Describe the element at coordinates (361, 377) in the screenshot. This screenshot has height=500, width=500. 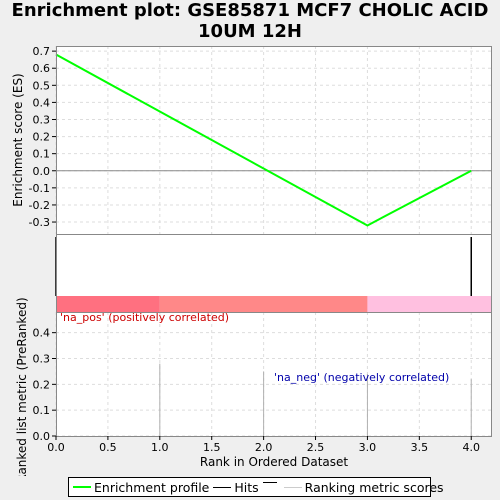
I see `negative-correlation-label: 'na_neg' (negatively correlated)` at that location.